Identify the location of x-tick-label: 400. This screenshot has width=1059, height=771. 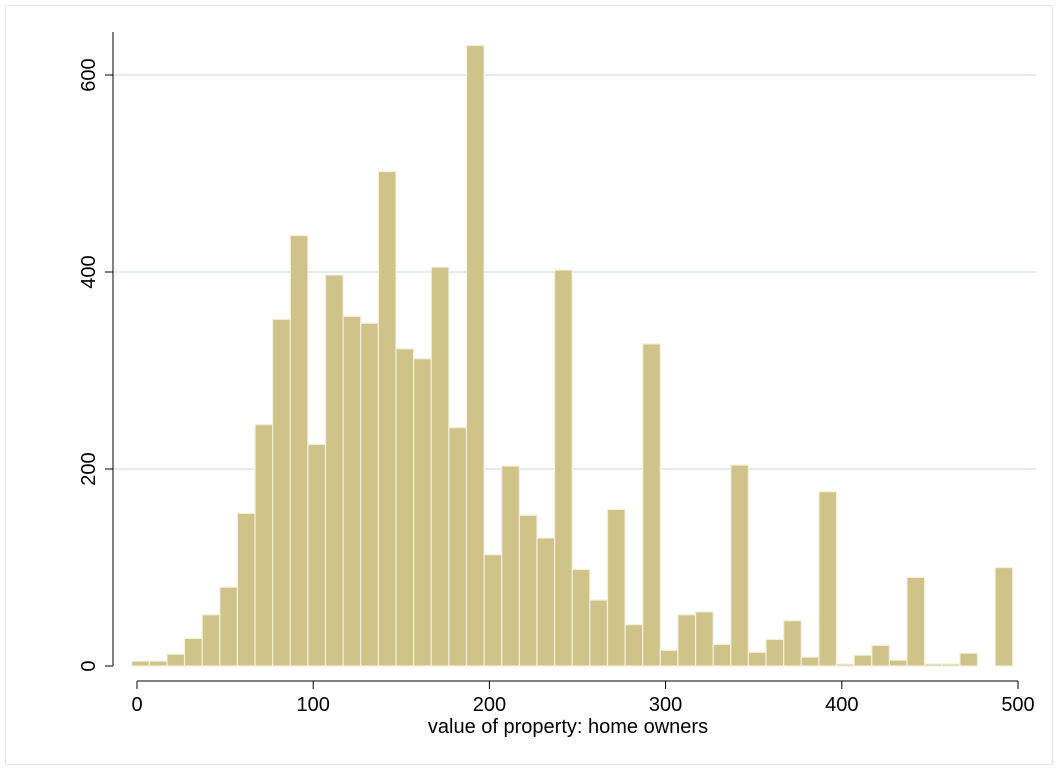
(841, 705).